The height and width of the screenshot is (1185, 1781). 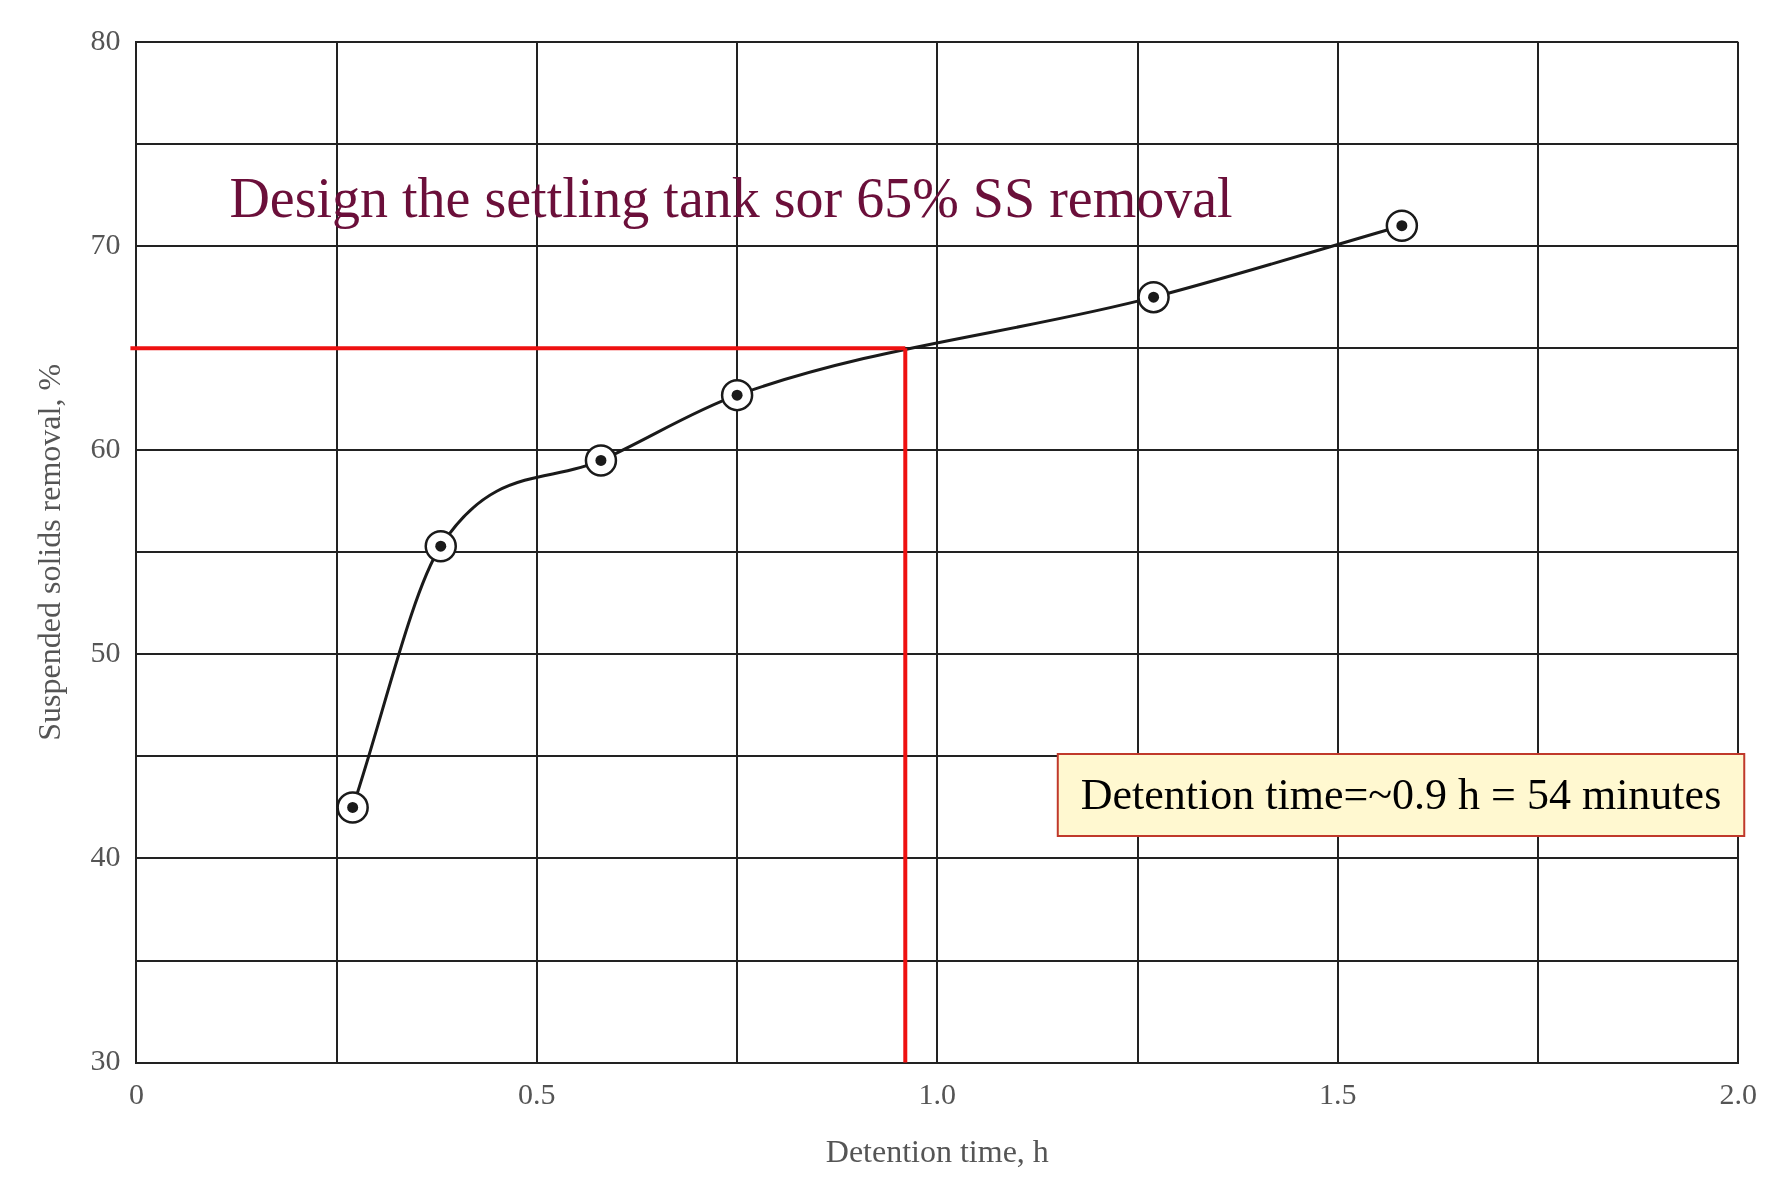 What do you see at coordinates (937, 1094) in the screenshot?
I see `x-tick-label: 1.0` at bounding box center [937, 1094].